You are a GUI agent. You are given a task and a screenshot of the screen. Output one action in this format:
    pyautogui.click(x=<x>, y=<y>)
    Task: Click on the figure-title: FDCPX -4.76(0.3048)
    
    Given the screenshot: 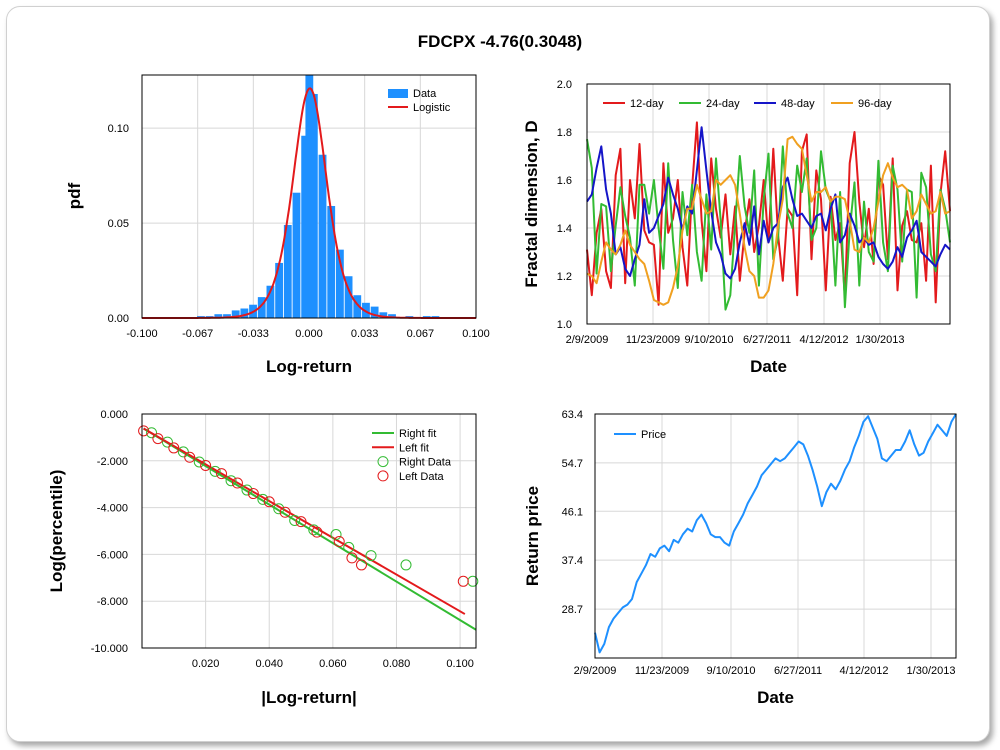 What is the action you would take?
    pyautogui.click(x=500, y=41)
    